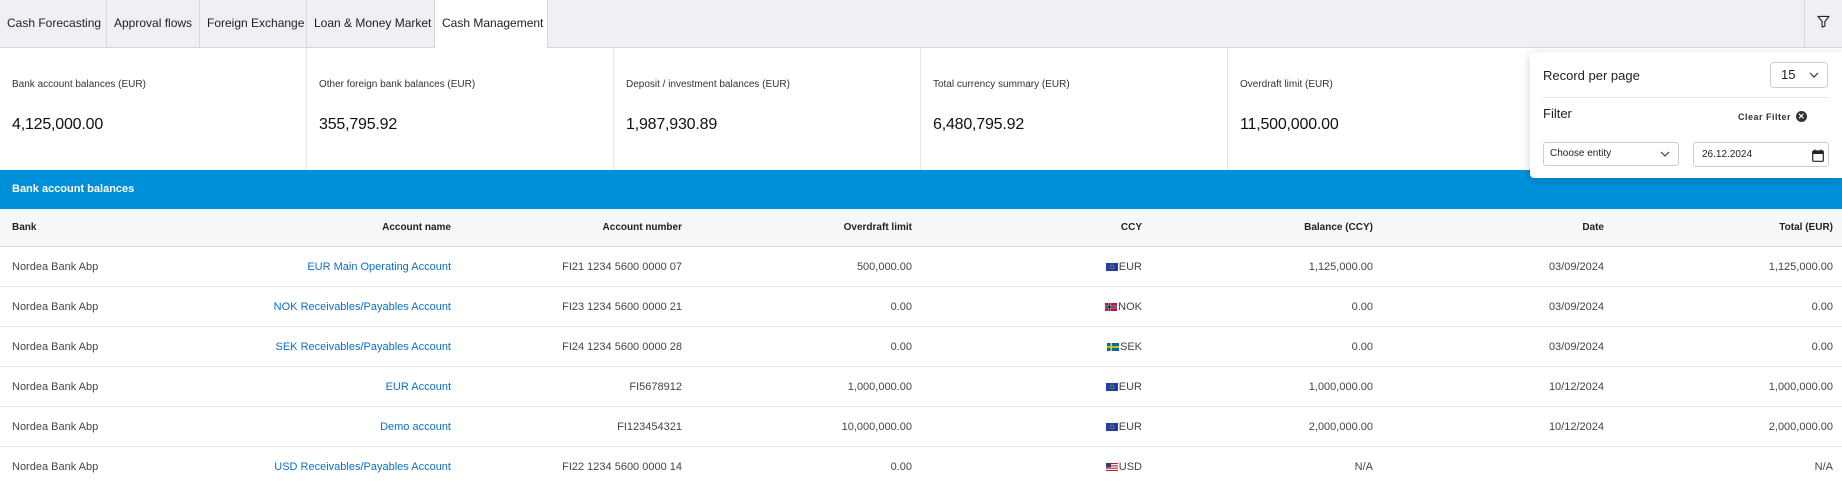  Describe the element at coordinates (1131, 227) in the screenshot. I see `column-header-ccy: CCY` at that location.